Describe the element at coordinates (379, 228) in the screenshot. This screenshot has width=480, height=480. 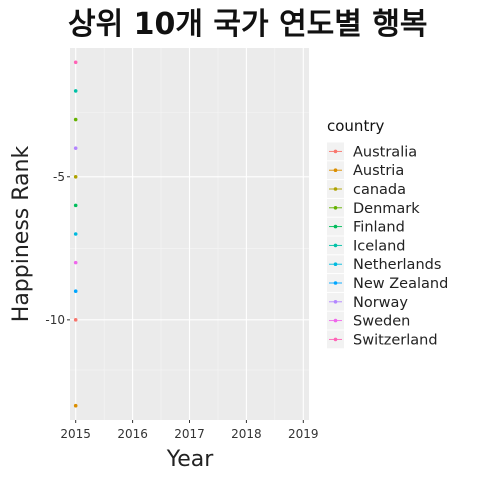
I see `legend-label: Finland` at that location.